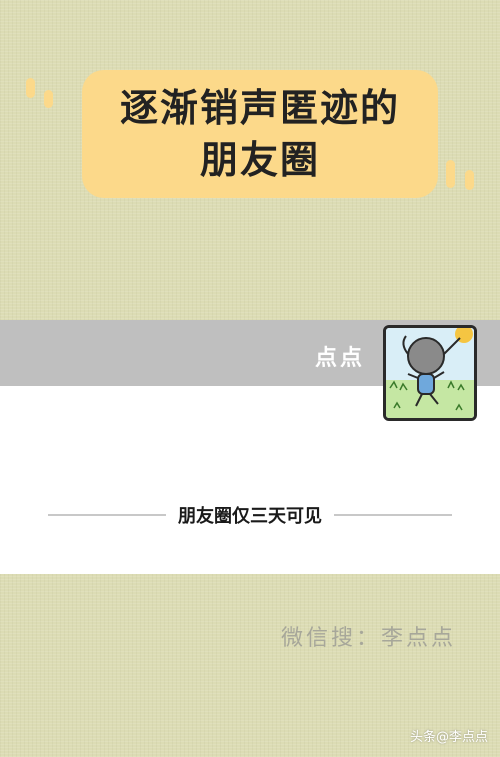 Image resolution: width=500 pixels, height=757 pixels. I want to click on avatar, so click(430, 373).